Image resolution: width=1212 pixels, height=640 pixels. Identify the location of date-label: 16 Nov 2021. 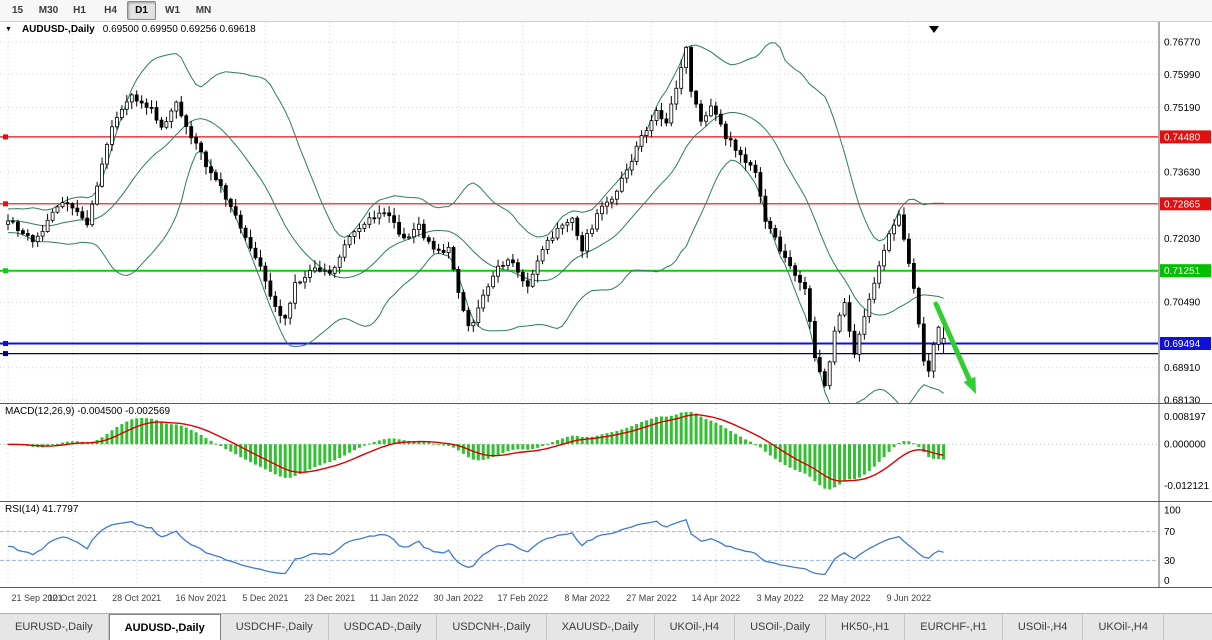
(201, 598).